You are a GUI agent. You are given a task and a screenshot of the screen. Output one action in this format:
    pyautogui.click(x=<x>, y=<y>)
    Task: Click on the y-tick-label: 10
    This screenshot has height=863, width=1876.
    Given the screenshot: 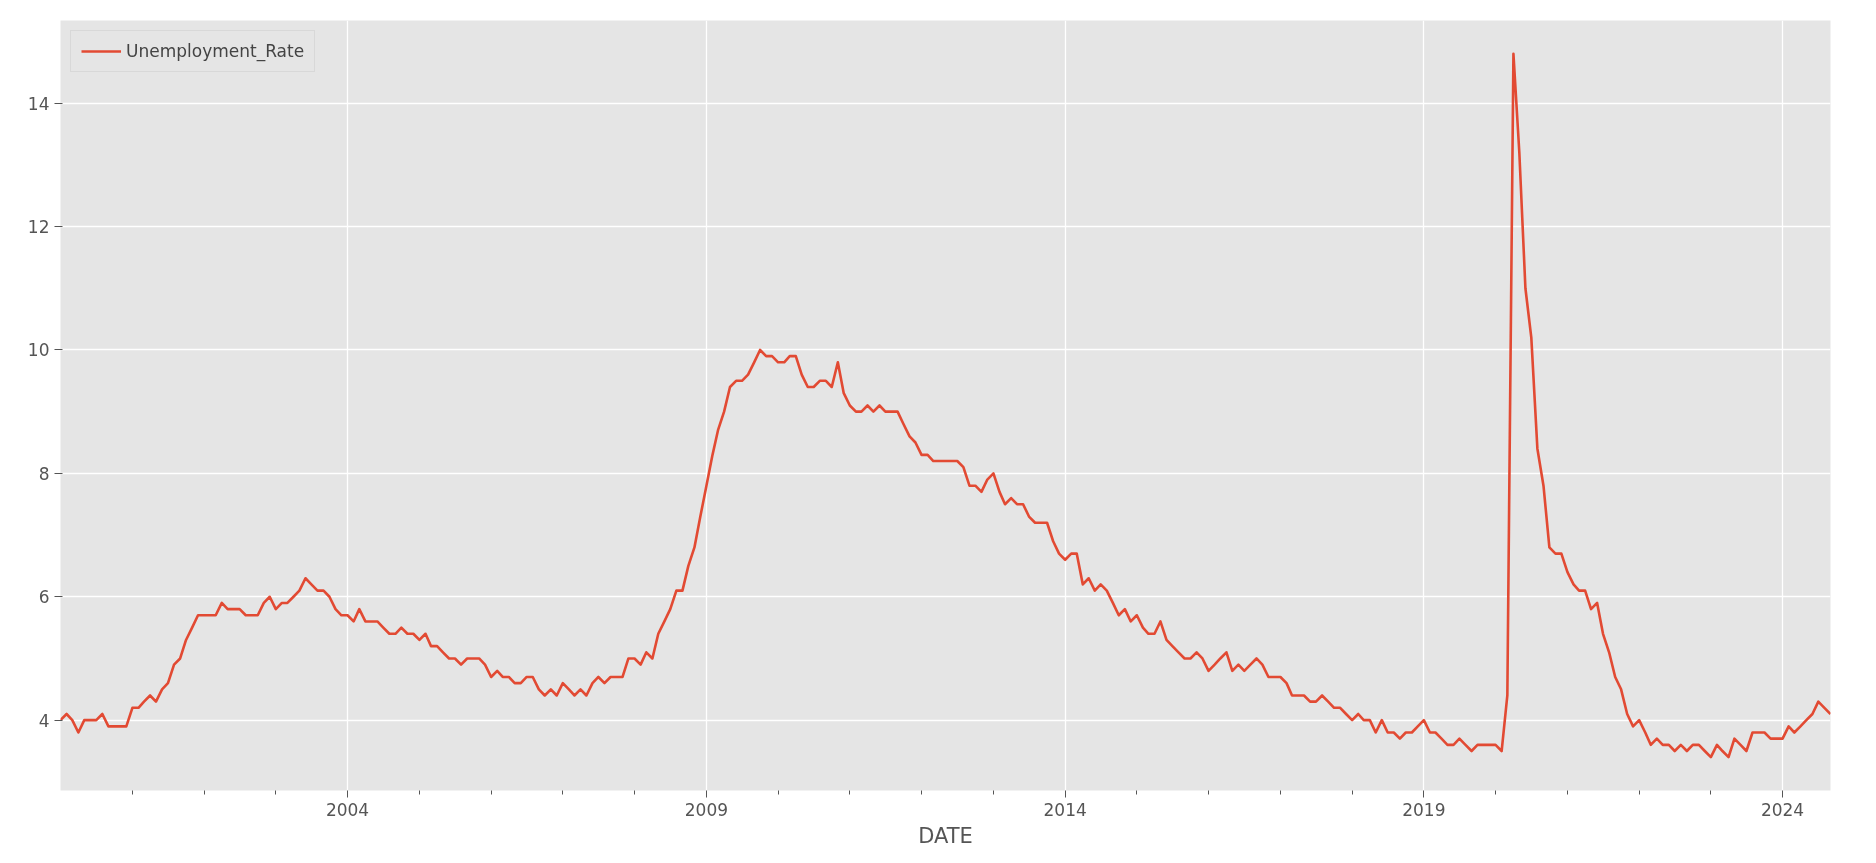 What is the action you would take?
    pyautogui.click(x=38, y=350)
    